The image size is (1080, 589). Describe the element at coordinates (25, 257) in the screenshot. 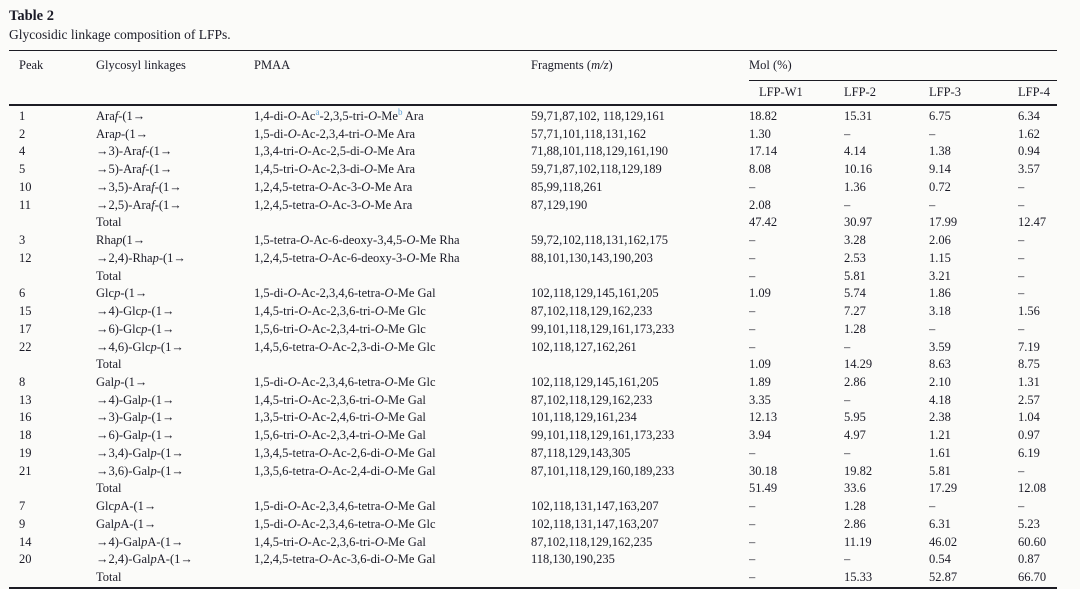

I see `cell-peak: 12` at that location.